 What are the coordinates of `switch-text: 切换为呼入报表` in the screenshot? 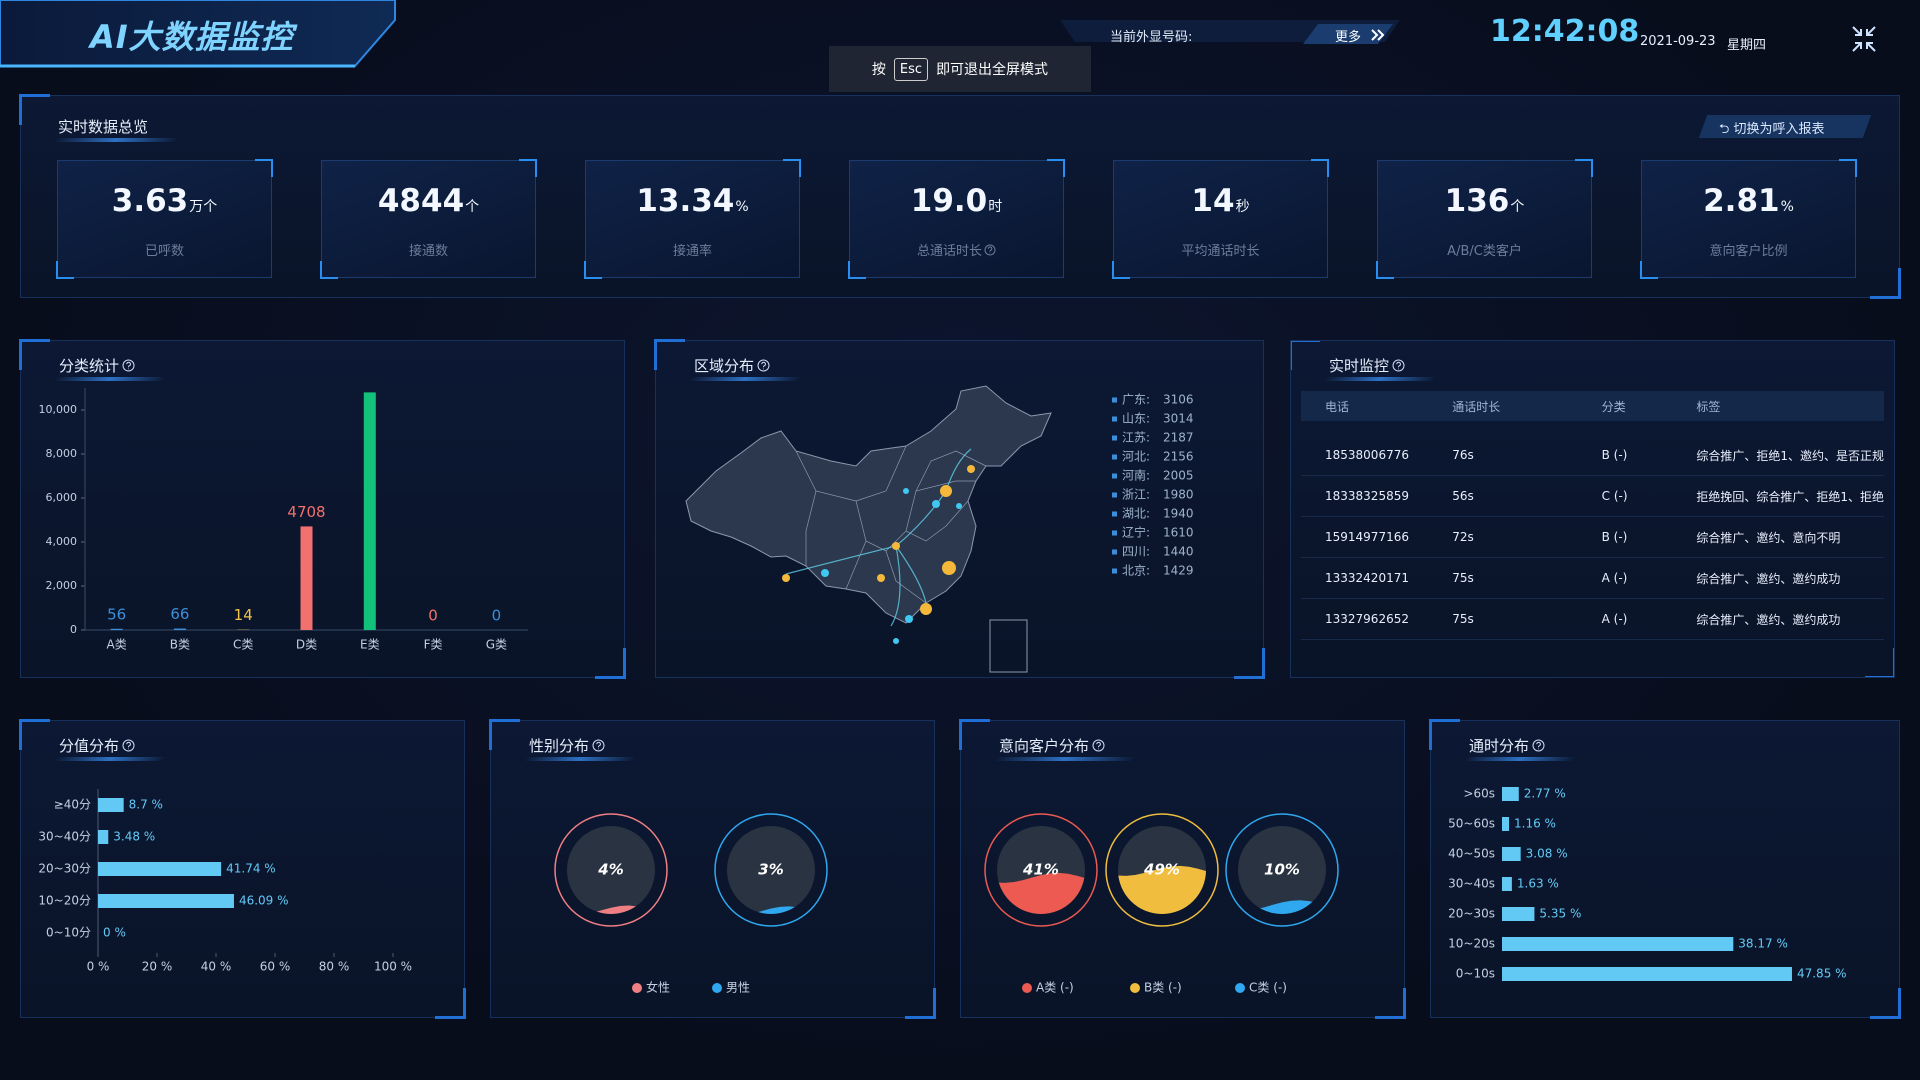 It's located at (1779, 129).